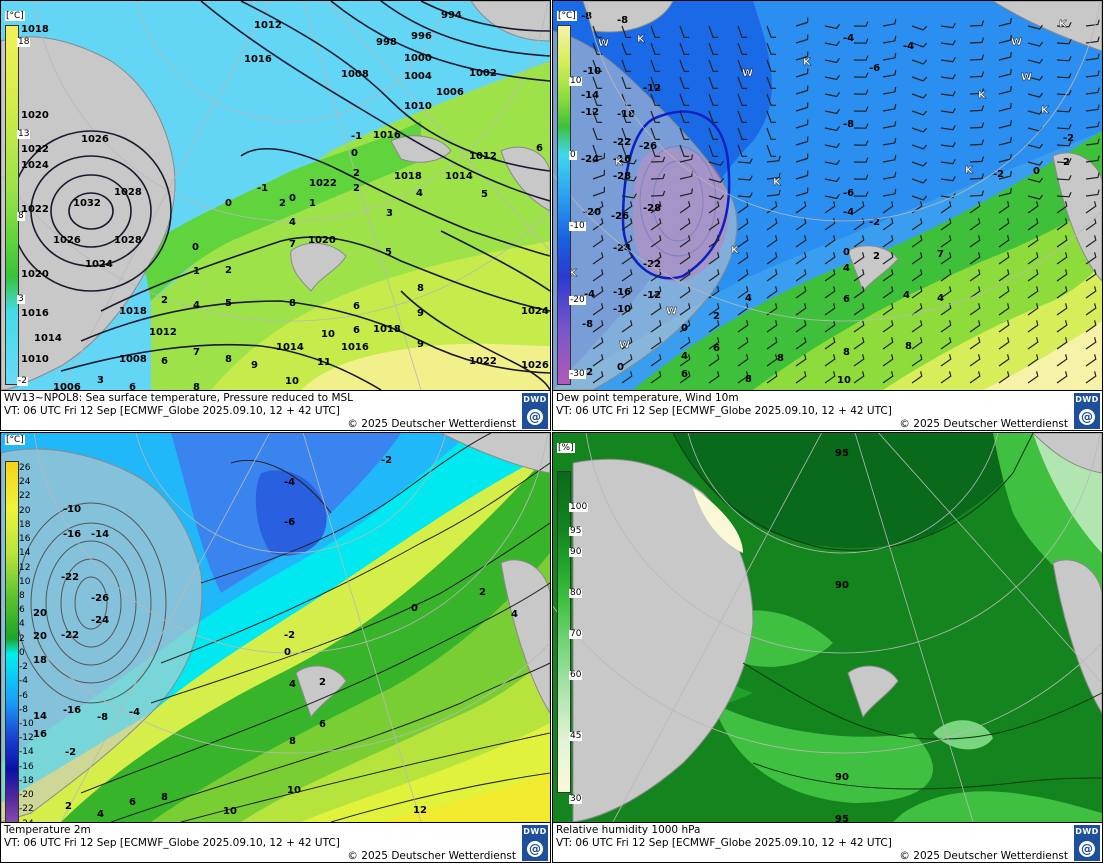 The height and width of the screenshot is (864, 1104). Describe the element at coordinates (622, 142) in the screenshot. I see `dewpoint-label: -22` at that location.